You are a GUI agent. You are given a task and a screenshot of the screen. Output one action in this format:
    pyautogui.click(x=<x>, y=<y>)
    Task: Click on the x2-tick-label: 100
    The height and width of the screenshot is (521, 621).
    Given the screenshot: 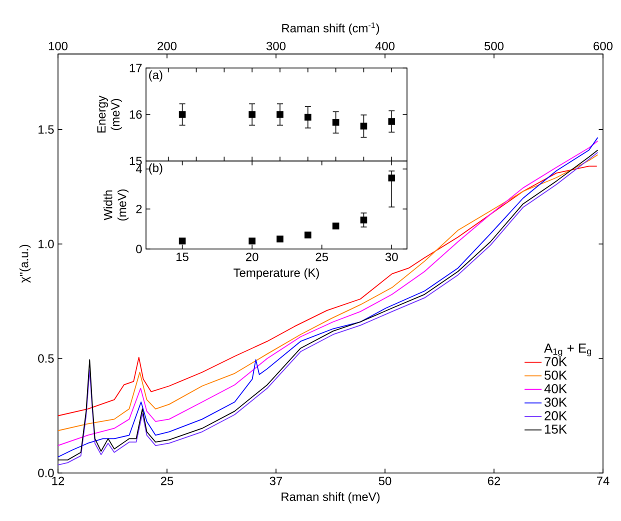 What is the action you would take?
    pyautogui.click(x=58, y=46)
    